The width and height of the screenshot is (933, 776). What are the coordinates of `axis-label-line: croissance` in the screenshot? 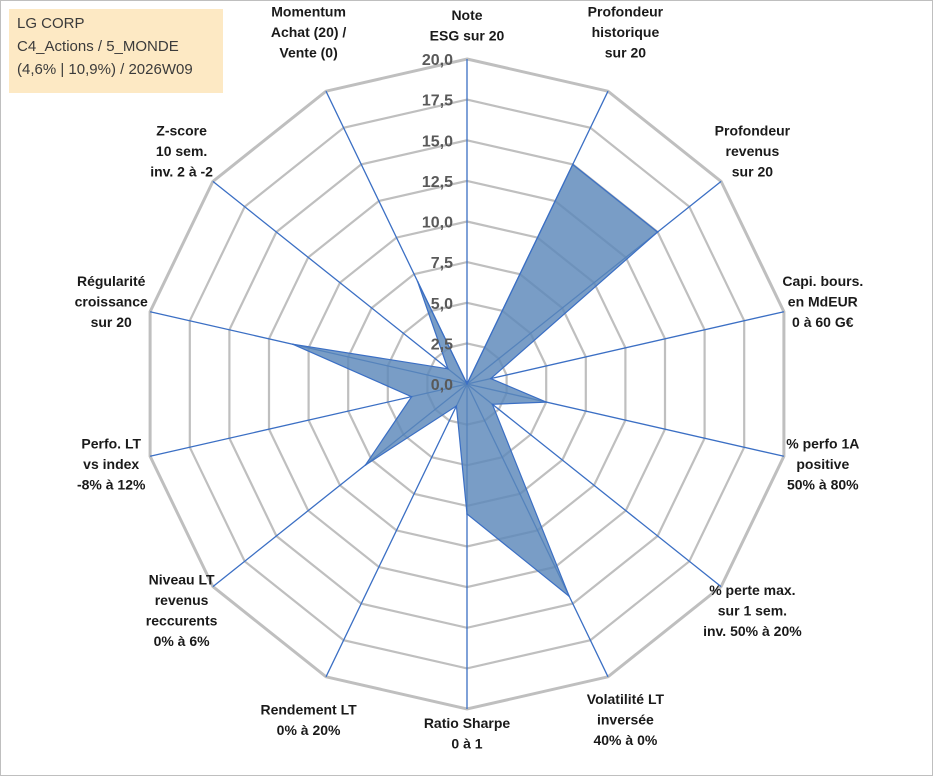 It's located at (111, 302).